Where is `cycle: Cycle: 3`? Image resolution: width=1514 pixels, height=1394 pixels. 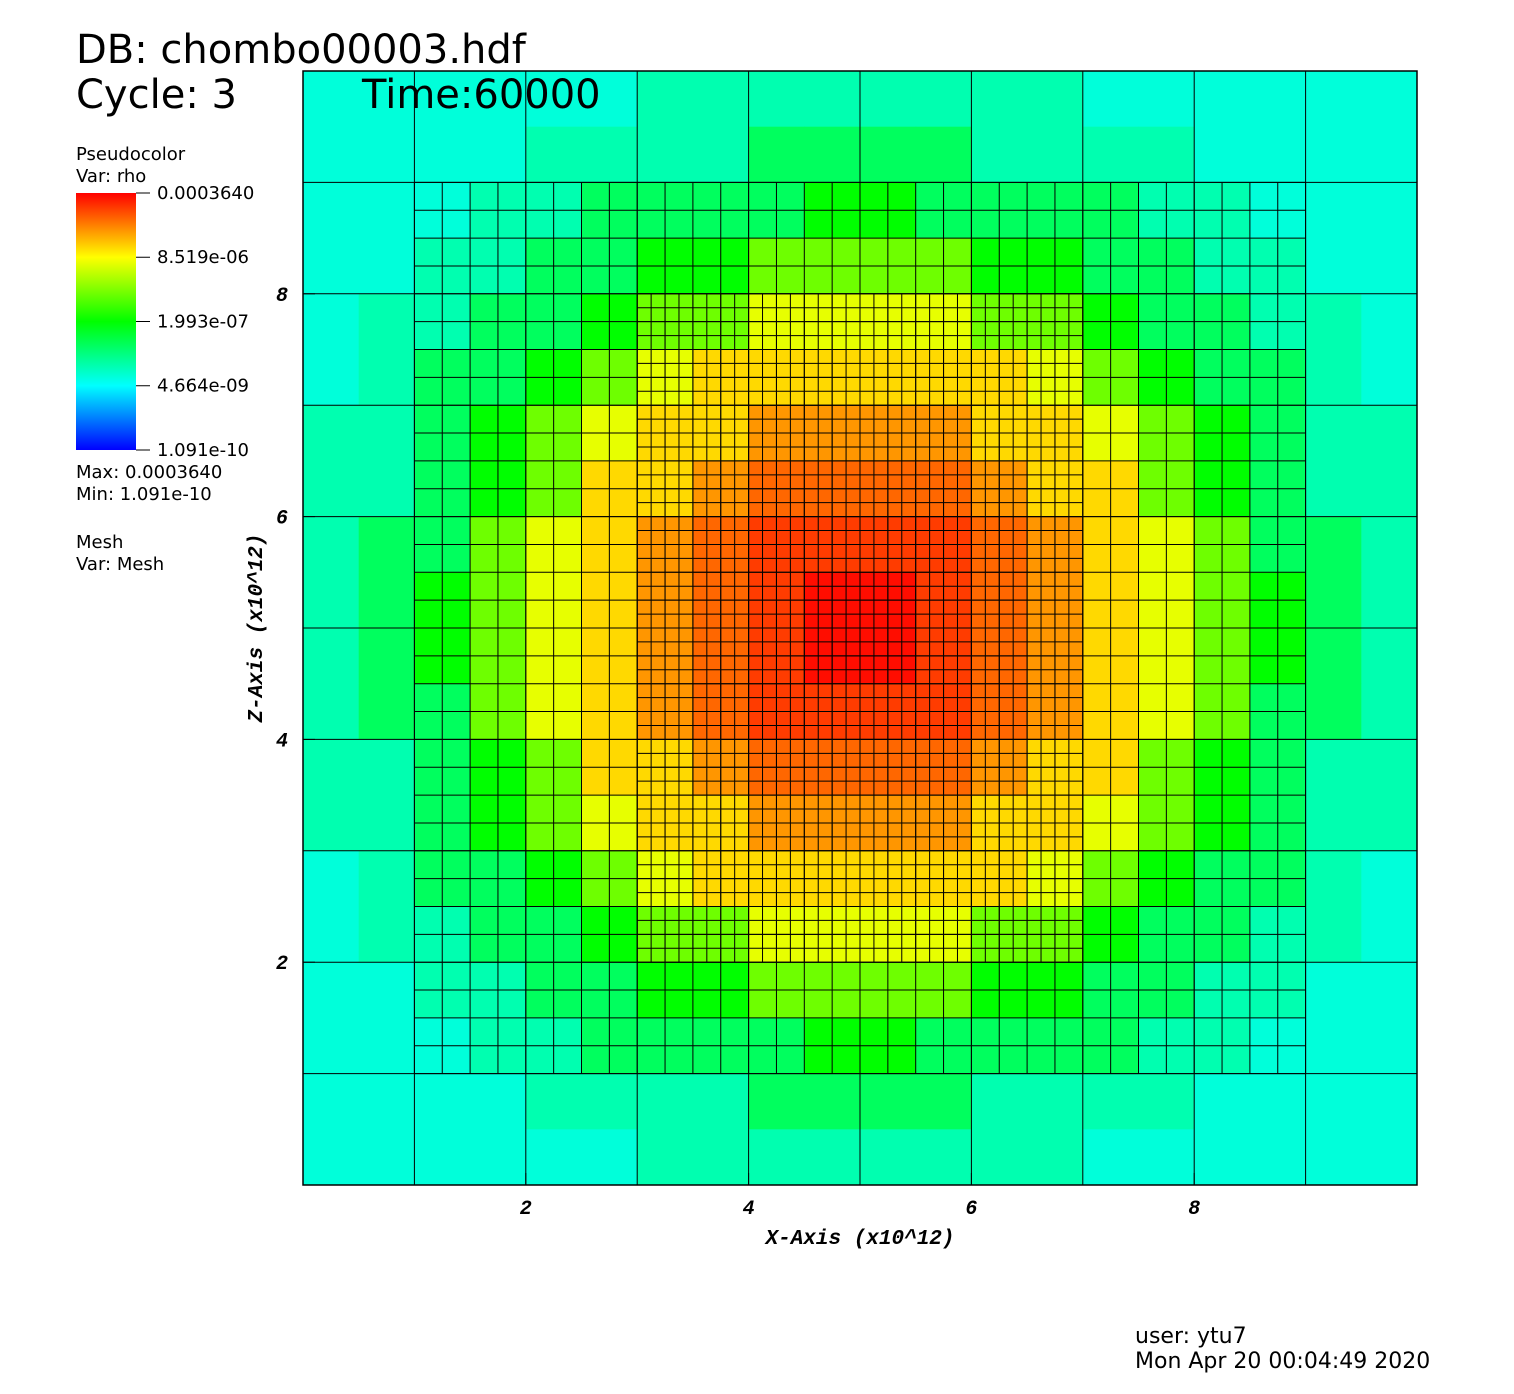
cycle: Cycle: 3 is located at coordinates (156, 95).